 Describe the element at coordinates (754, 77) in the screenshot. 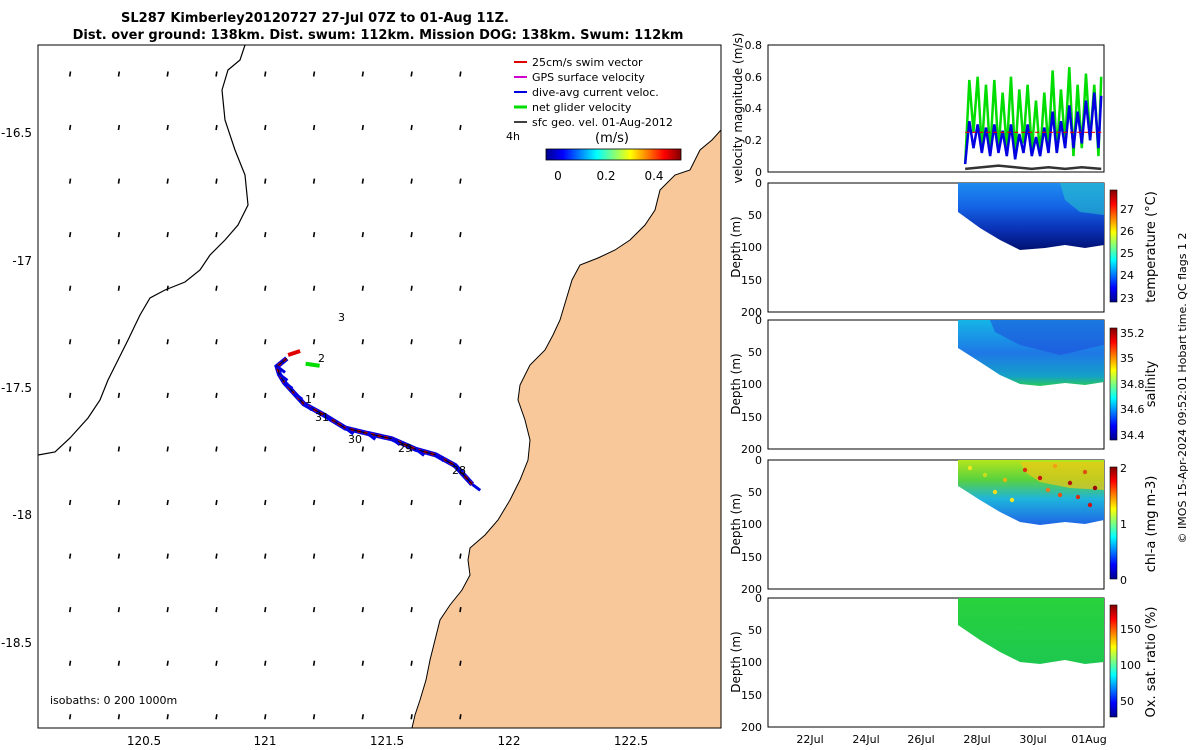

I see `vel-ytick: 0.6` at that location.